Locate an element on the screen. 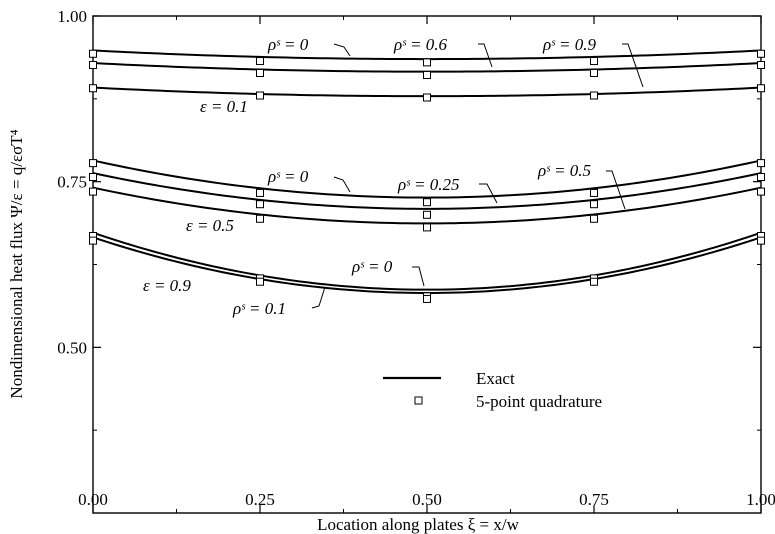 The image size is (775, 534). y-tick-label: 0.75 is located at coordinates (72, 182).